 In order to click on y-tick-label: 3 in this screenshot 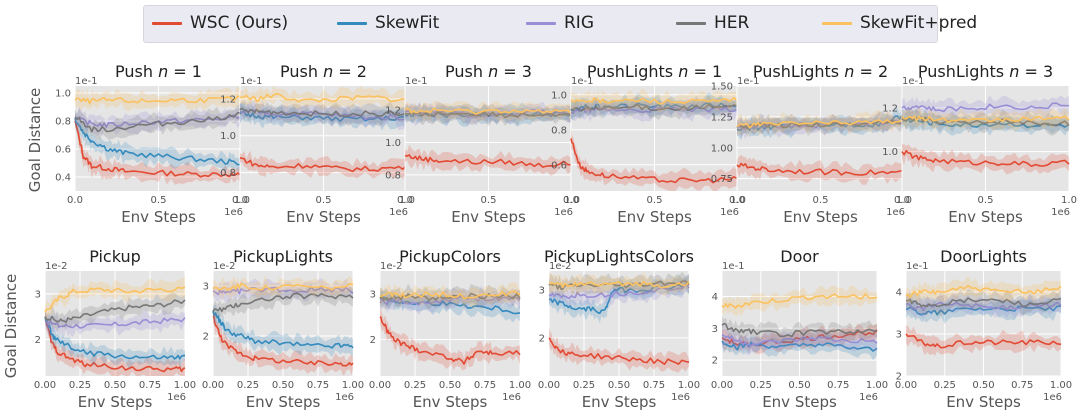, I will do `click(206, 287)`.